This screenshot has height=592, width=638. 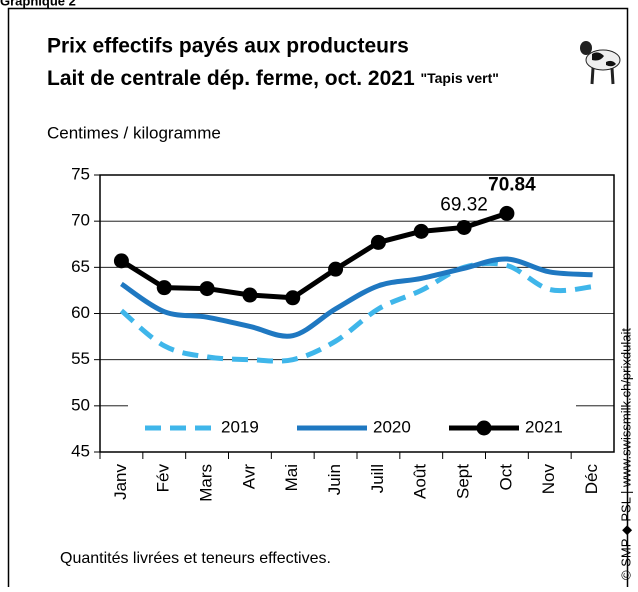 I want to click on data-label: 70.84, so click(x=512, y=184).